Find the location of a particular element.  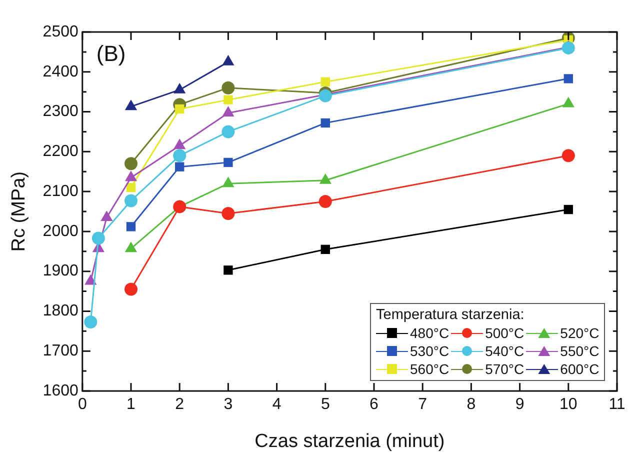

x-tick-label: 10 is located at coordinates (569, 405).